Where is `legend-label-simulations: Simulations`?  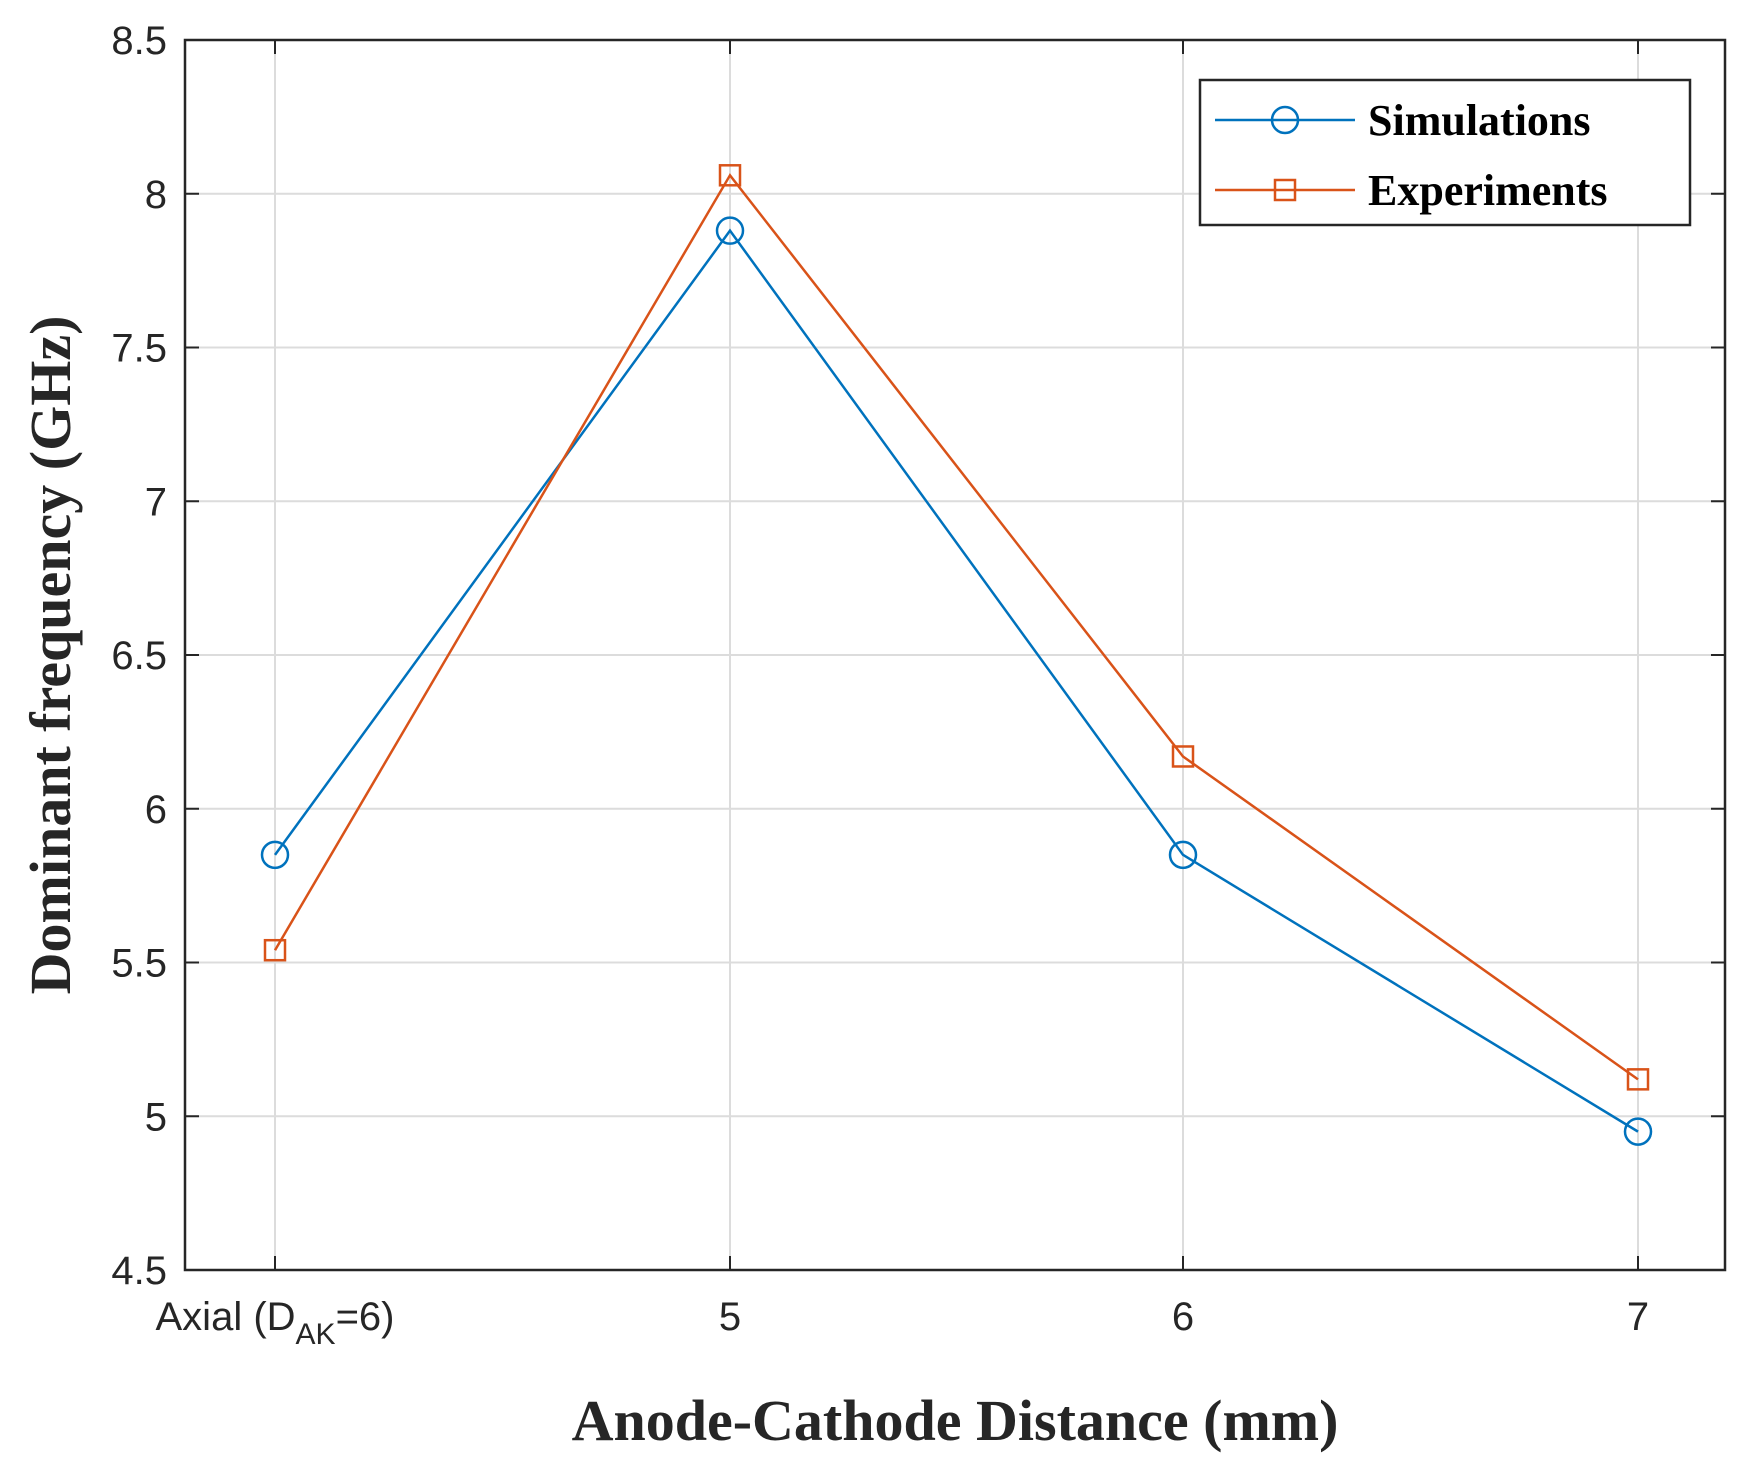 legend-label-simulations: Simulations is located at coordinates (1479, 120).